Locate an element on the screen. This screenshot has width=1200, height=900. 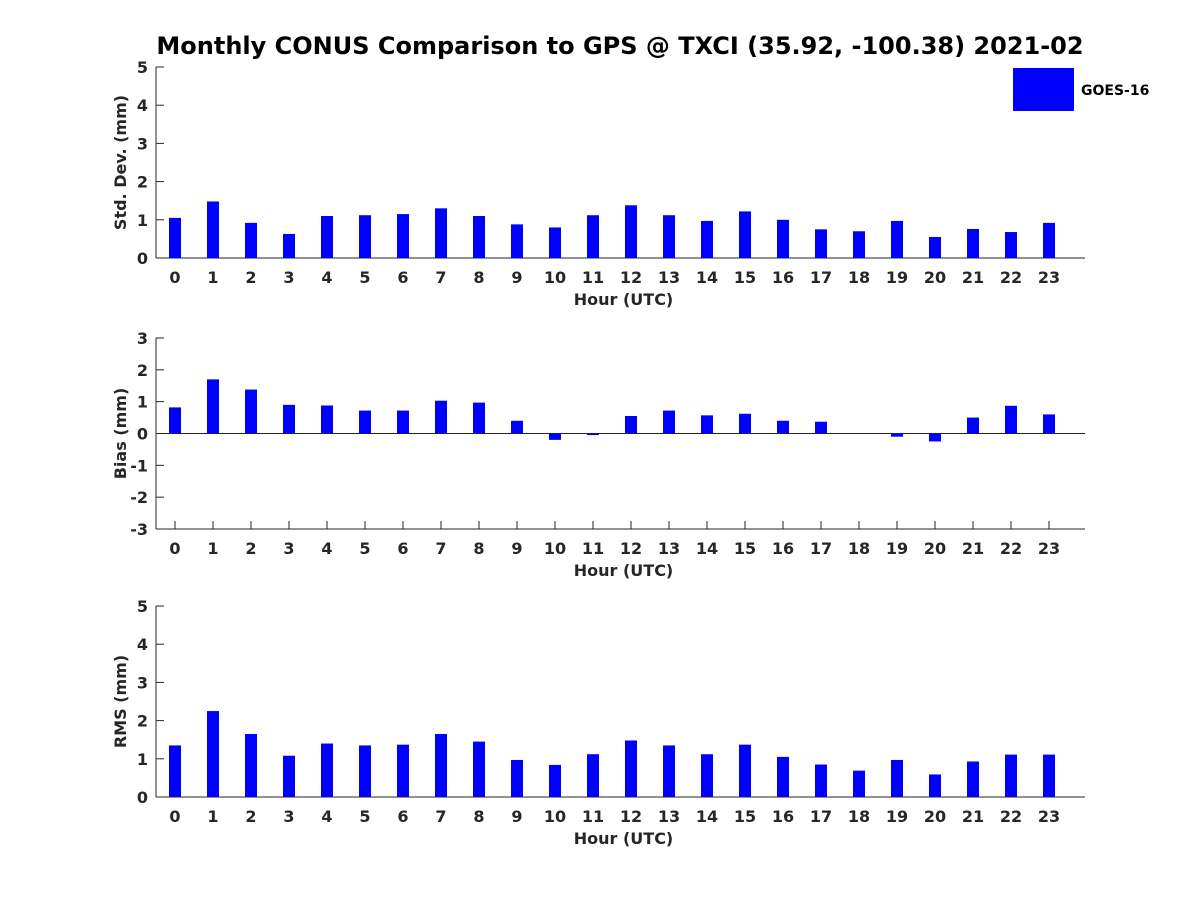
y-tick-label: -3 is located at coordinates (139, 529).